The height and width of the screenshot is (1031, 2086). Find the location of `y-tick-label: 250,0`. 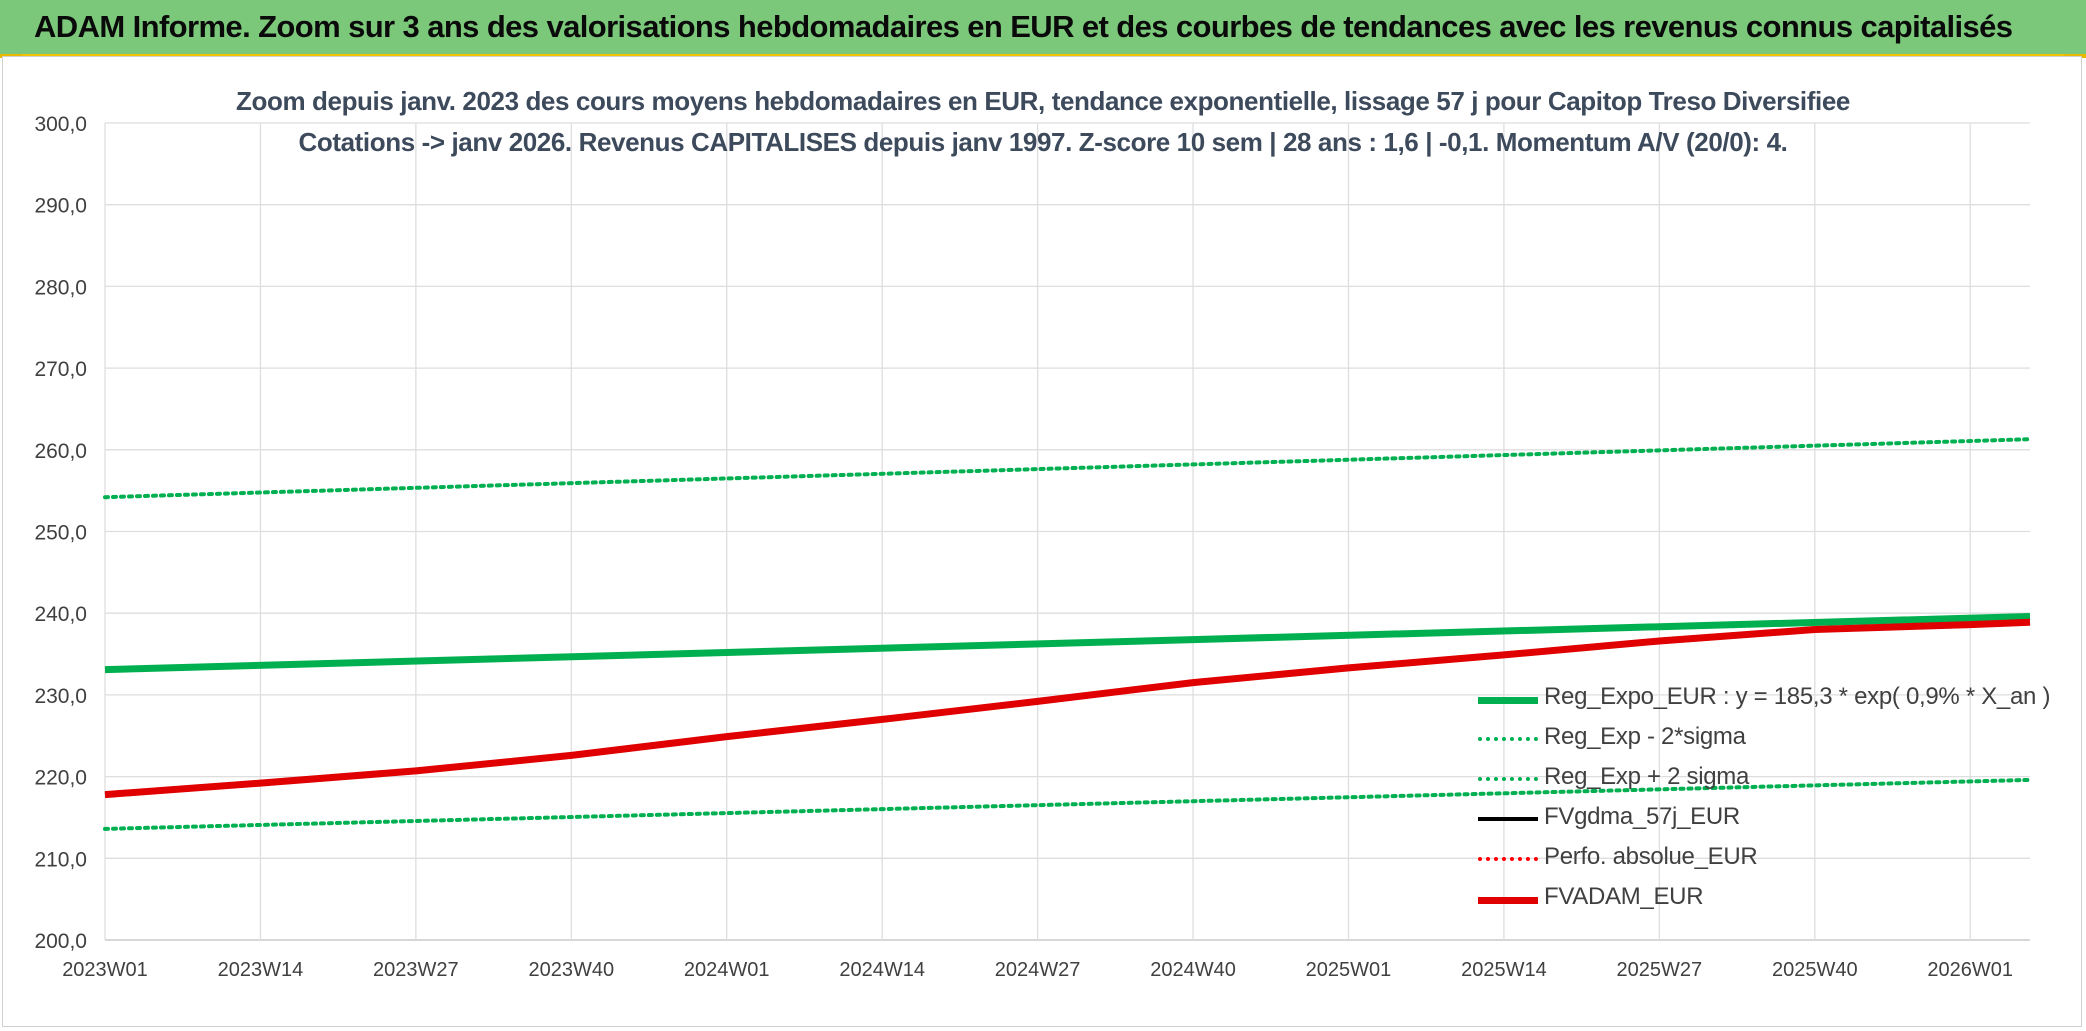

y-tick-label: 250,0 is located at coordinates (60, 533).